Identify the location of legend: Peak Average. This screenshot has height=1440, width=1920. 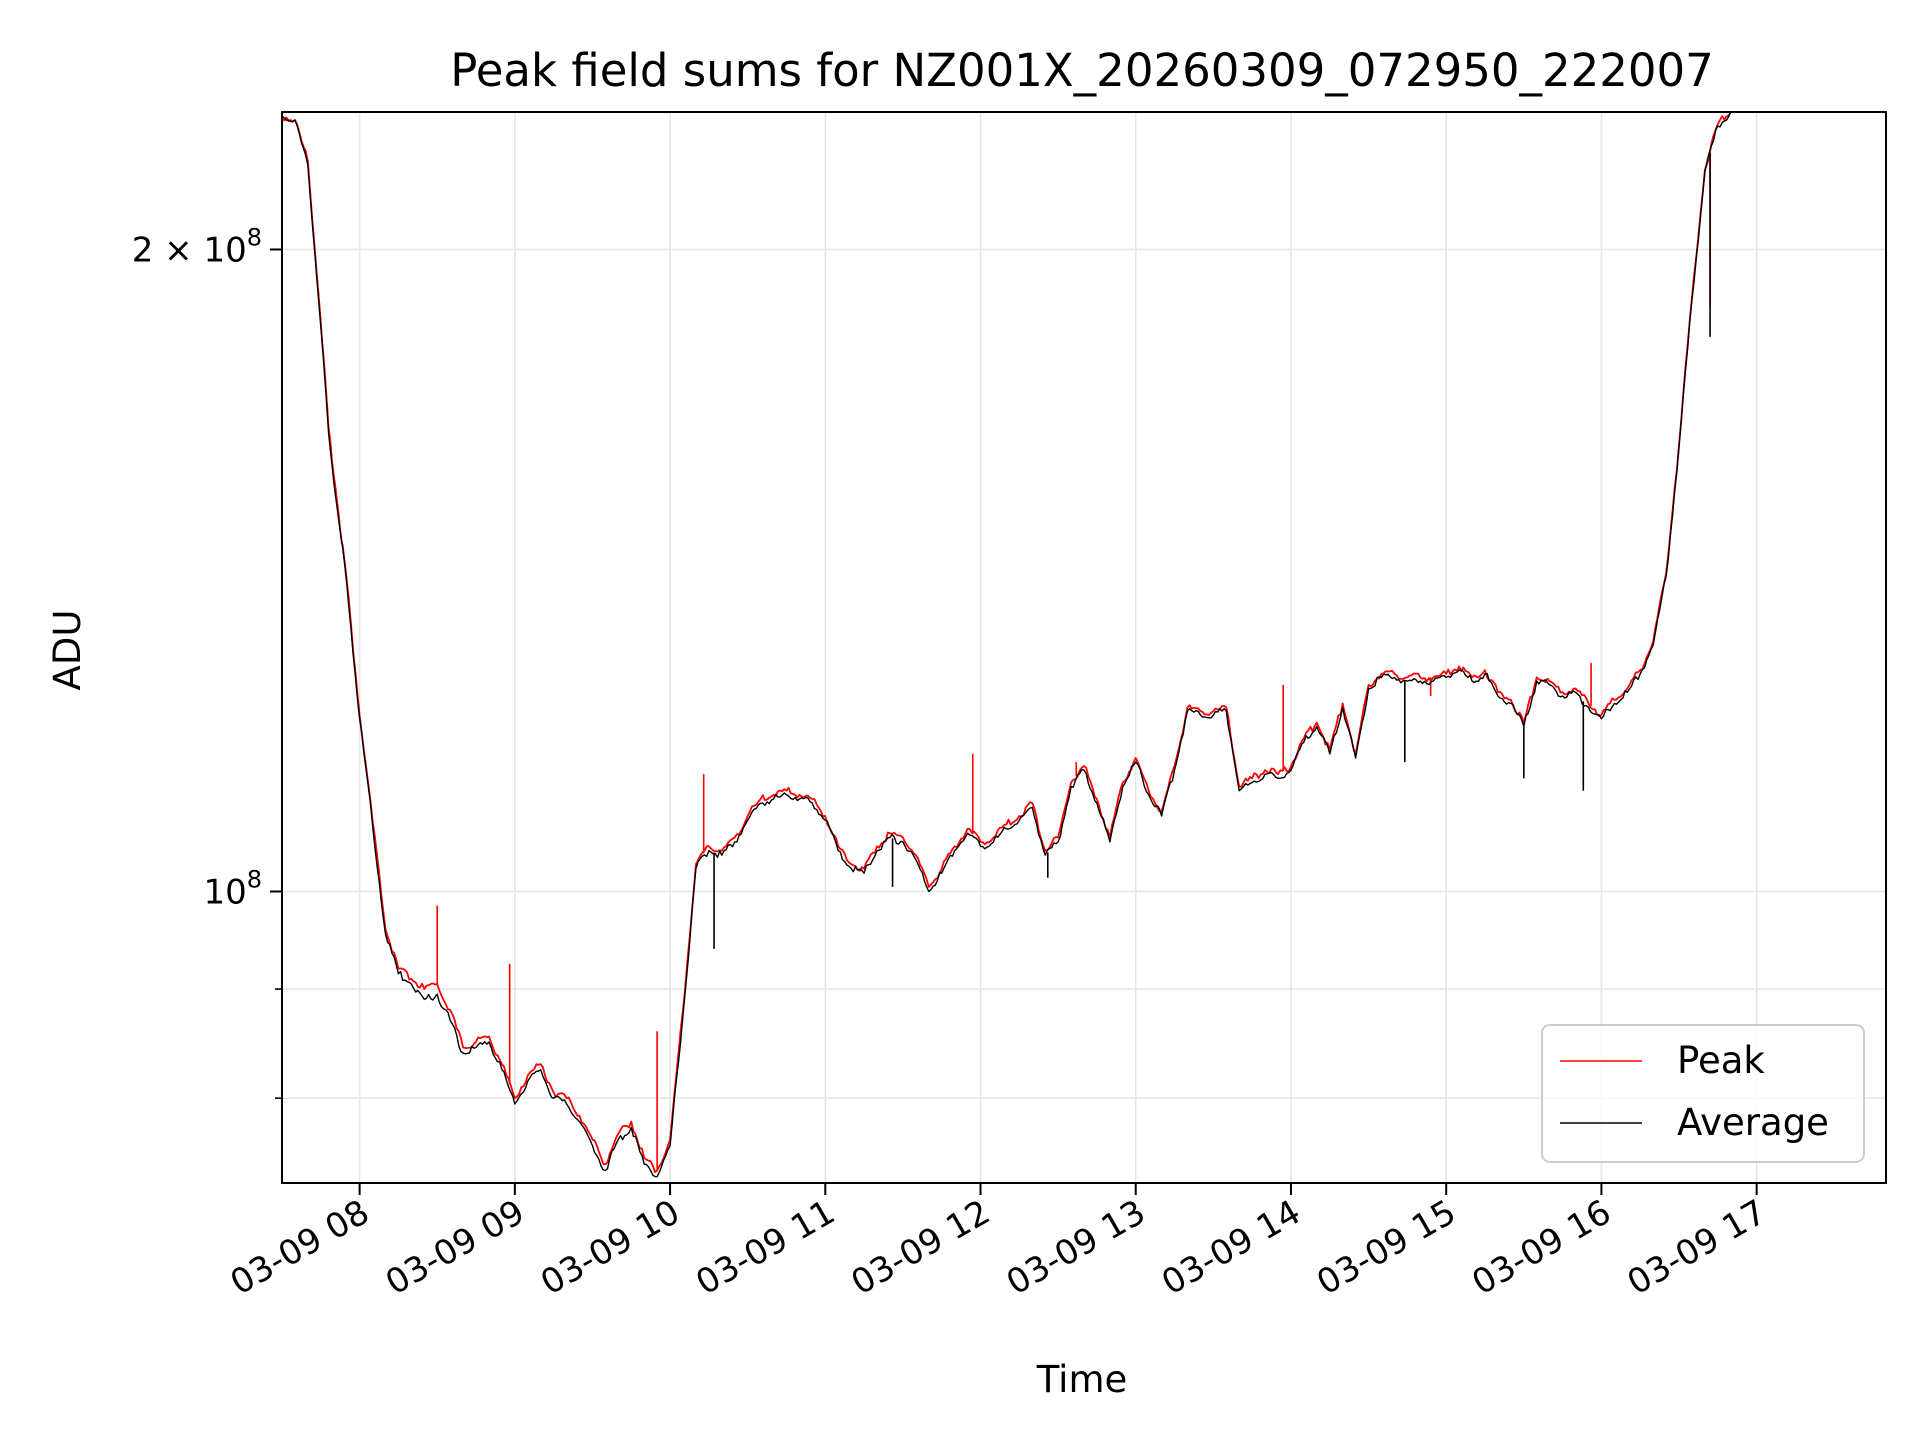
(1703, 1093).